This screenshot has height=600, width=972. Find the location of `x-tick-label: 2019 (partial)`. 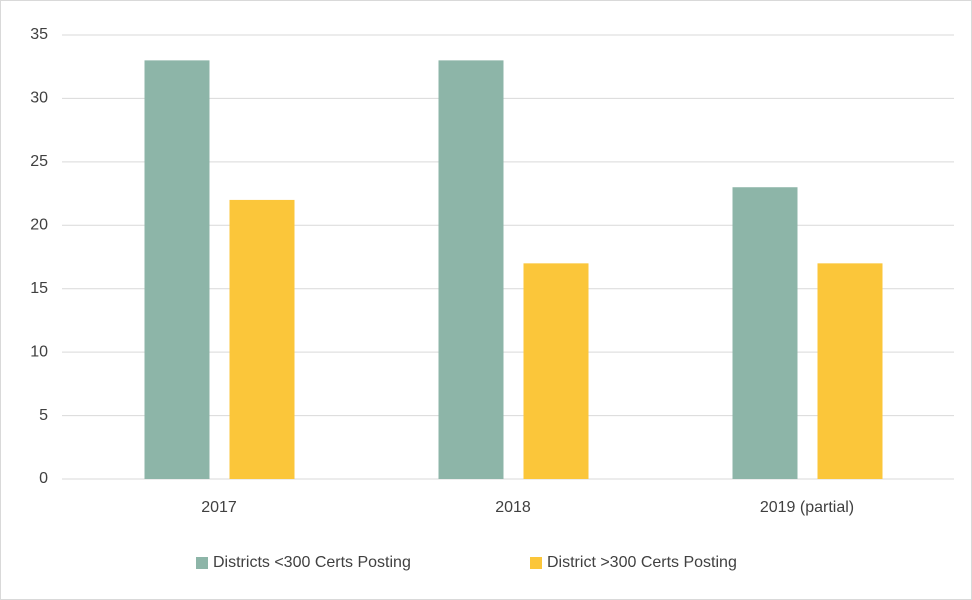

x-tick-label: 2019 (partial) is located at coordinates (807, 507).